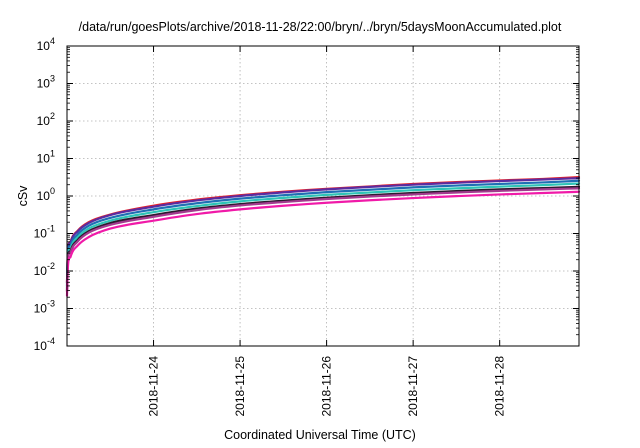  What do you see at coordinates (327, 386) in the screenshot?
I see `x-tick-label: 2018-11-26` at bounding box center [327, 386].